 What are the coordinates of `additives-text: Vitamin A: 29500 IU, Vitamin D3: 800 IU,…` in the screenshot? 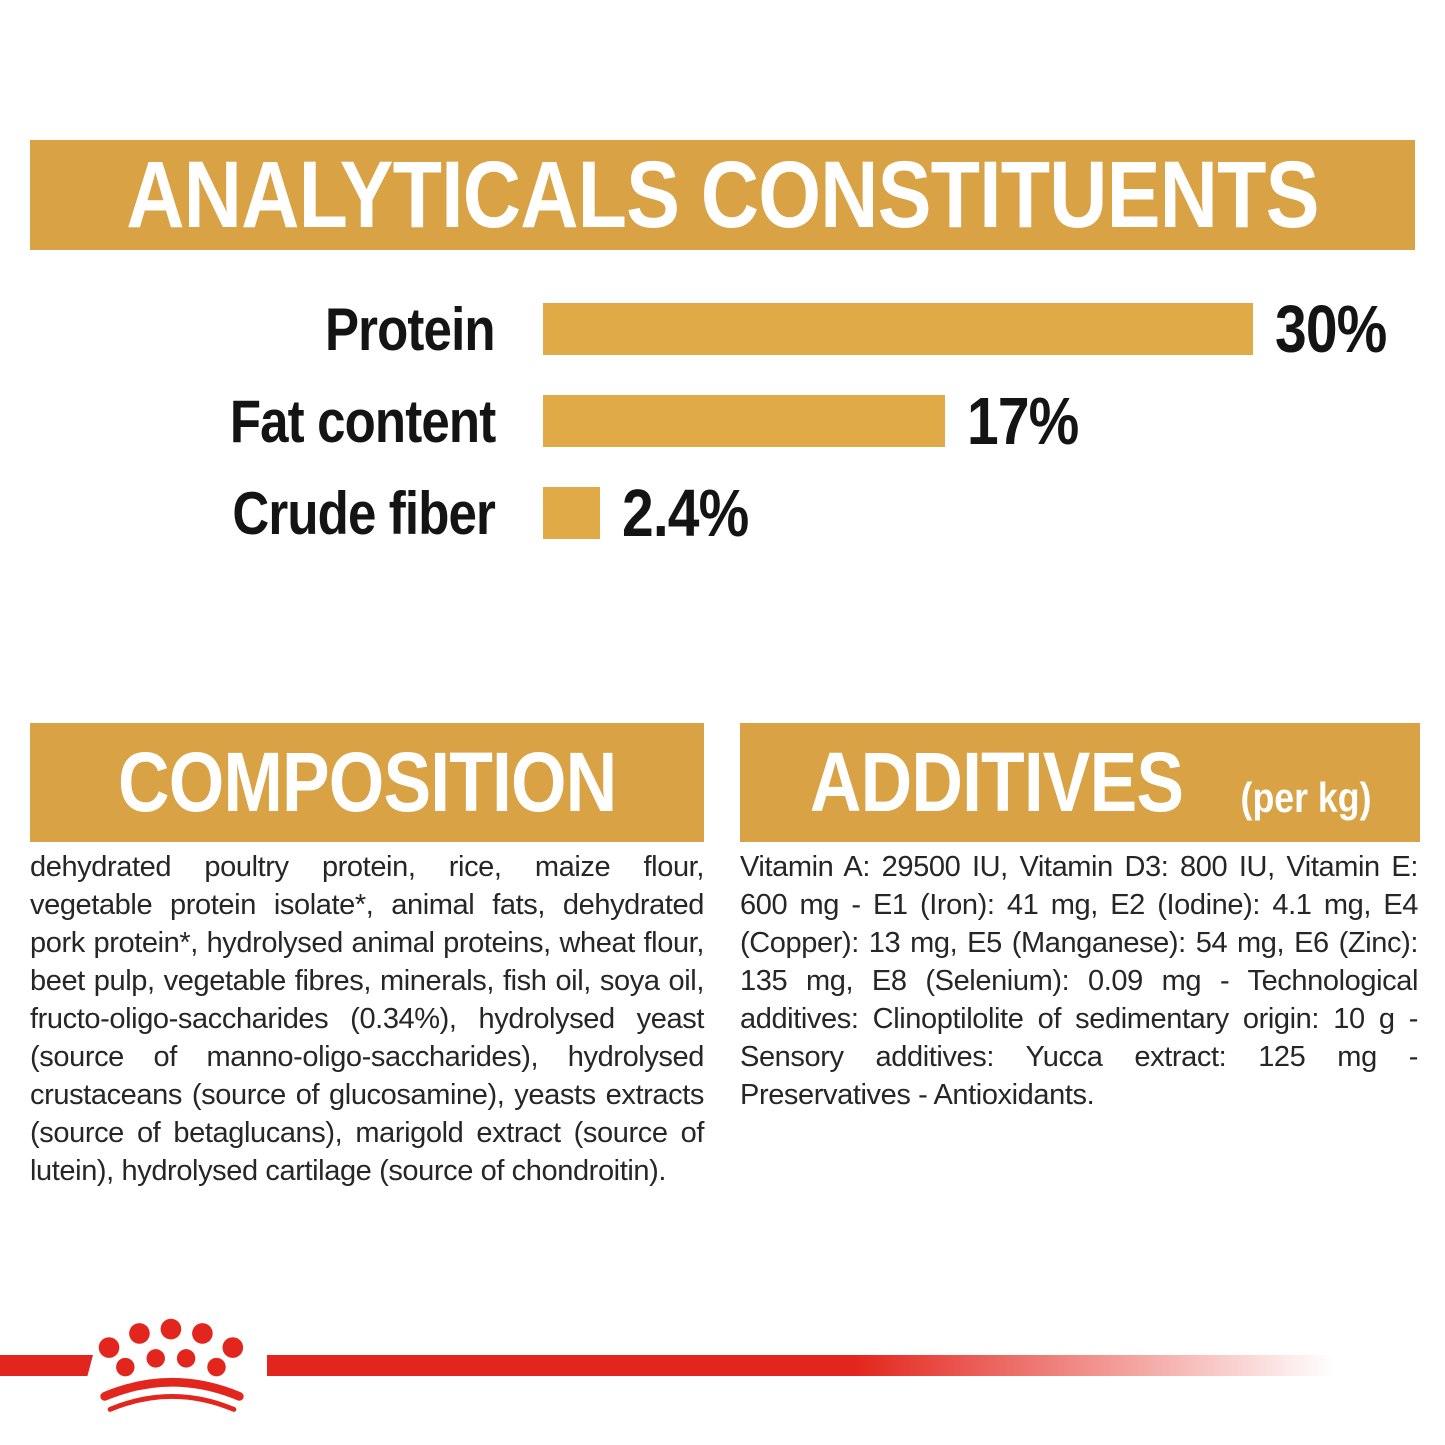 It's located at (1079, 981).